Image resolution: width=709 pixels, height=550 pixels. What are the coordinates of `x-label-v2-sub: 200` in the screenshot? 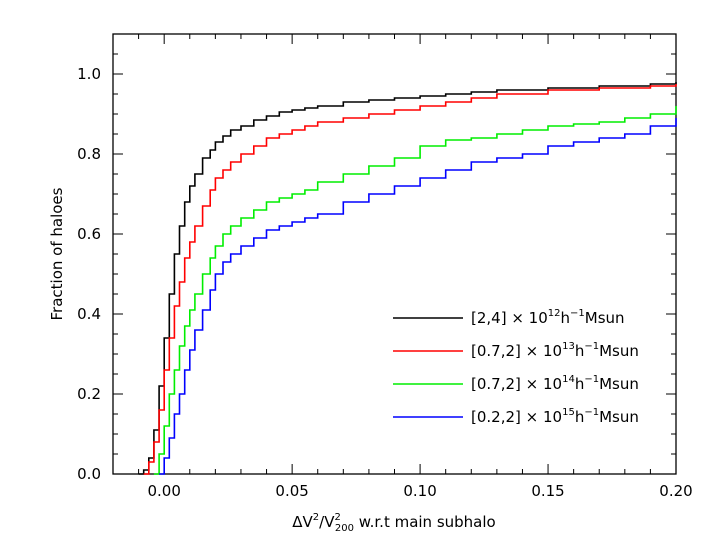 It's located at (344, 528).